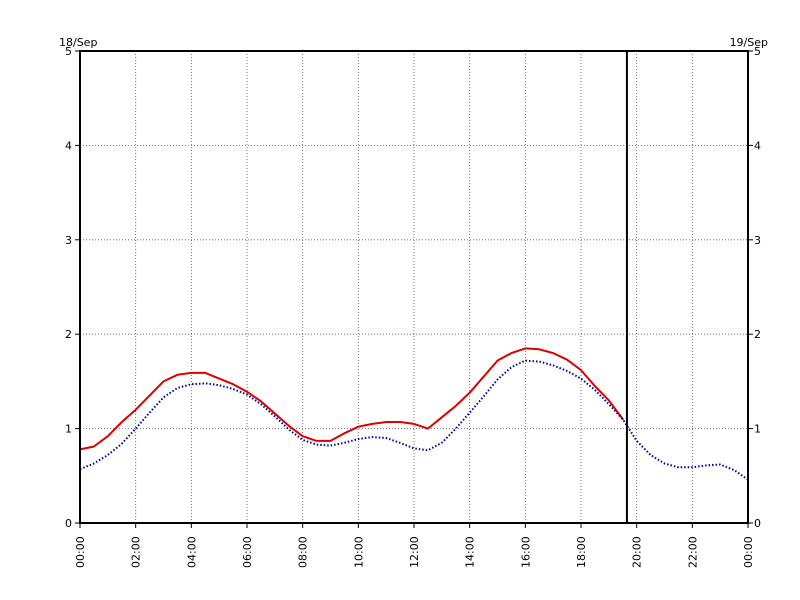 The width and height of the screenshot is (800, 600). Describe the element at coordinates (303, 552) in the screenshot. I see `x-tick-label: 08:00` at that location.